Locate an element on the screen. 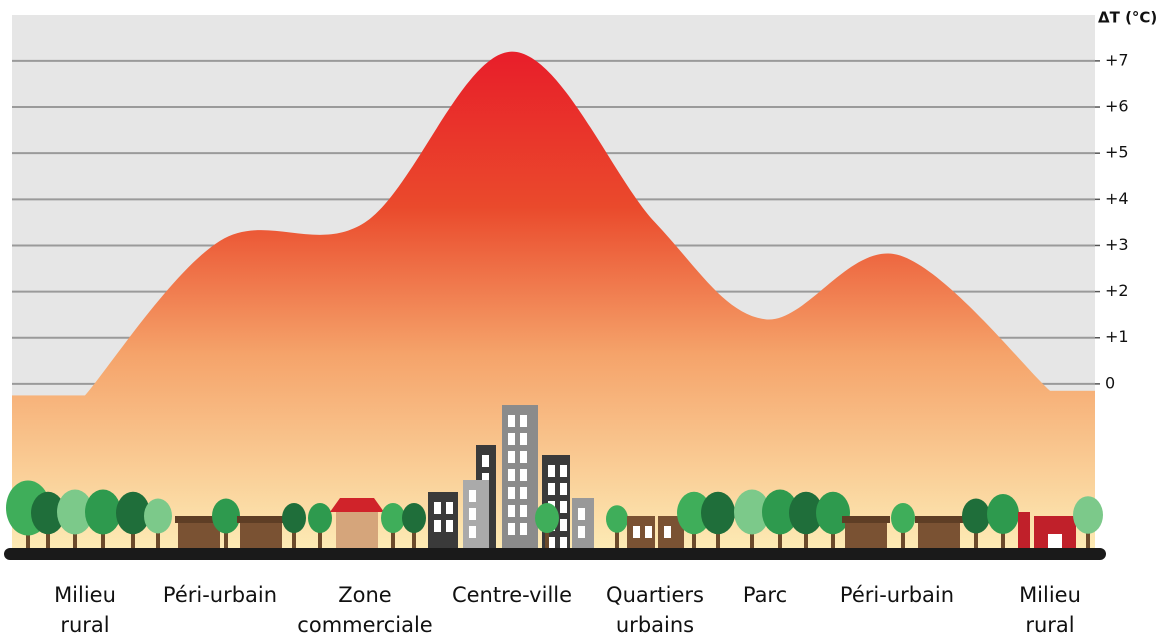 Image resolution: width=1170 pixels, height=643 pixels. x-category-label: Zone commerciale is located at coordinates (365, 610).